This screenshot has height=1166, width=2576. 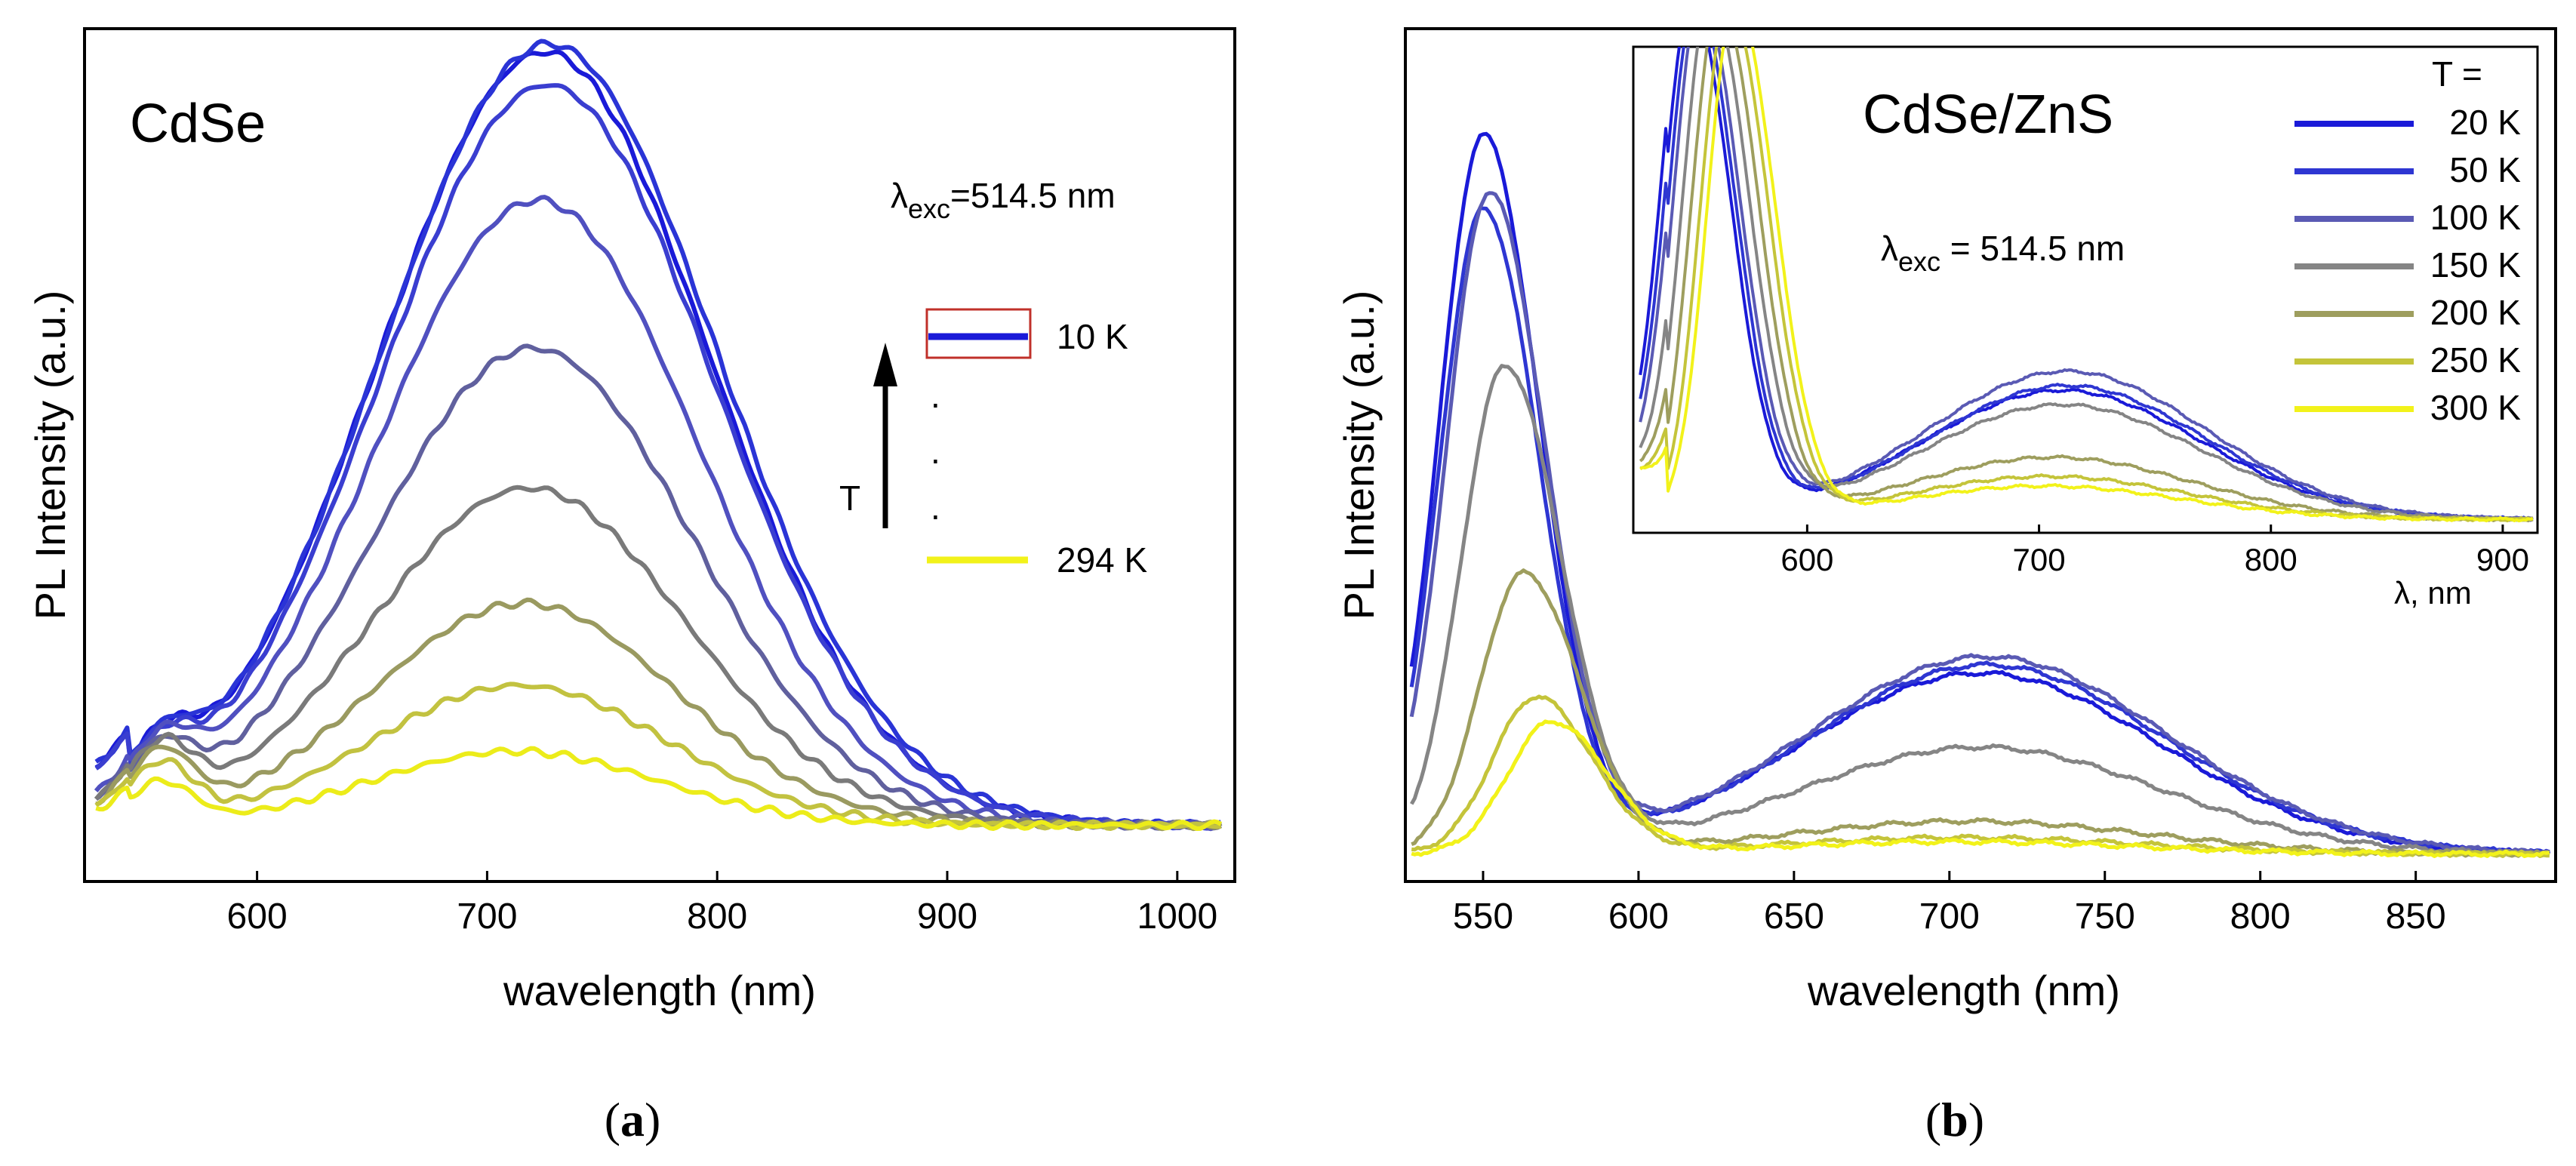 I want to click on legend-b: 20 K 50 K 100 K 150 K 200 K 250 K 300 K, so click(x=2407, y=265).